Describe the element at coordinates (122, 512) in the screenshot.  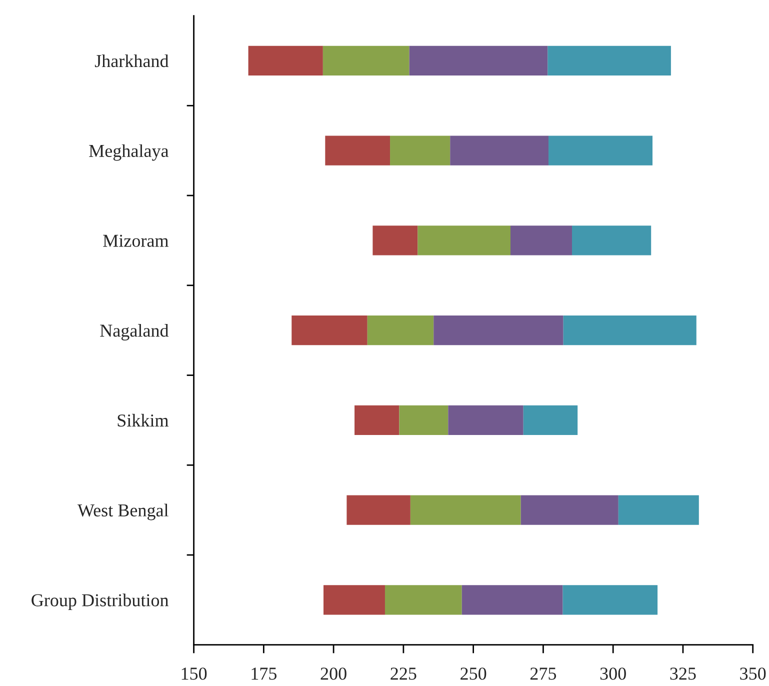
I see `y-tick-label: West Bengal` at that location.